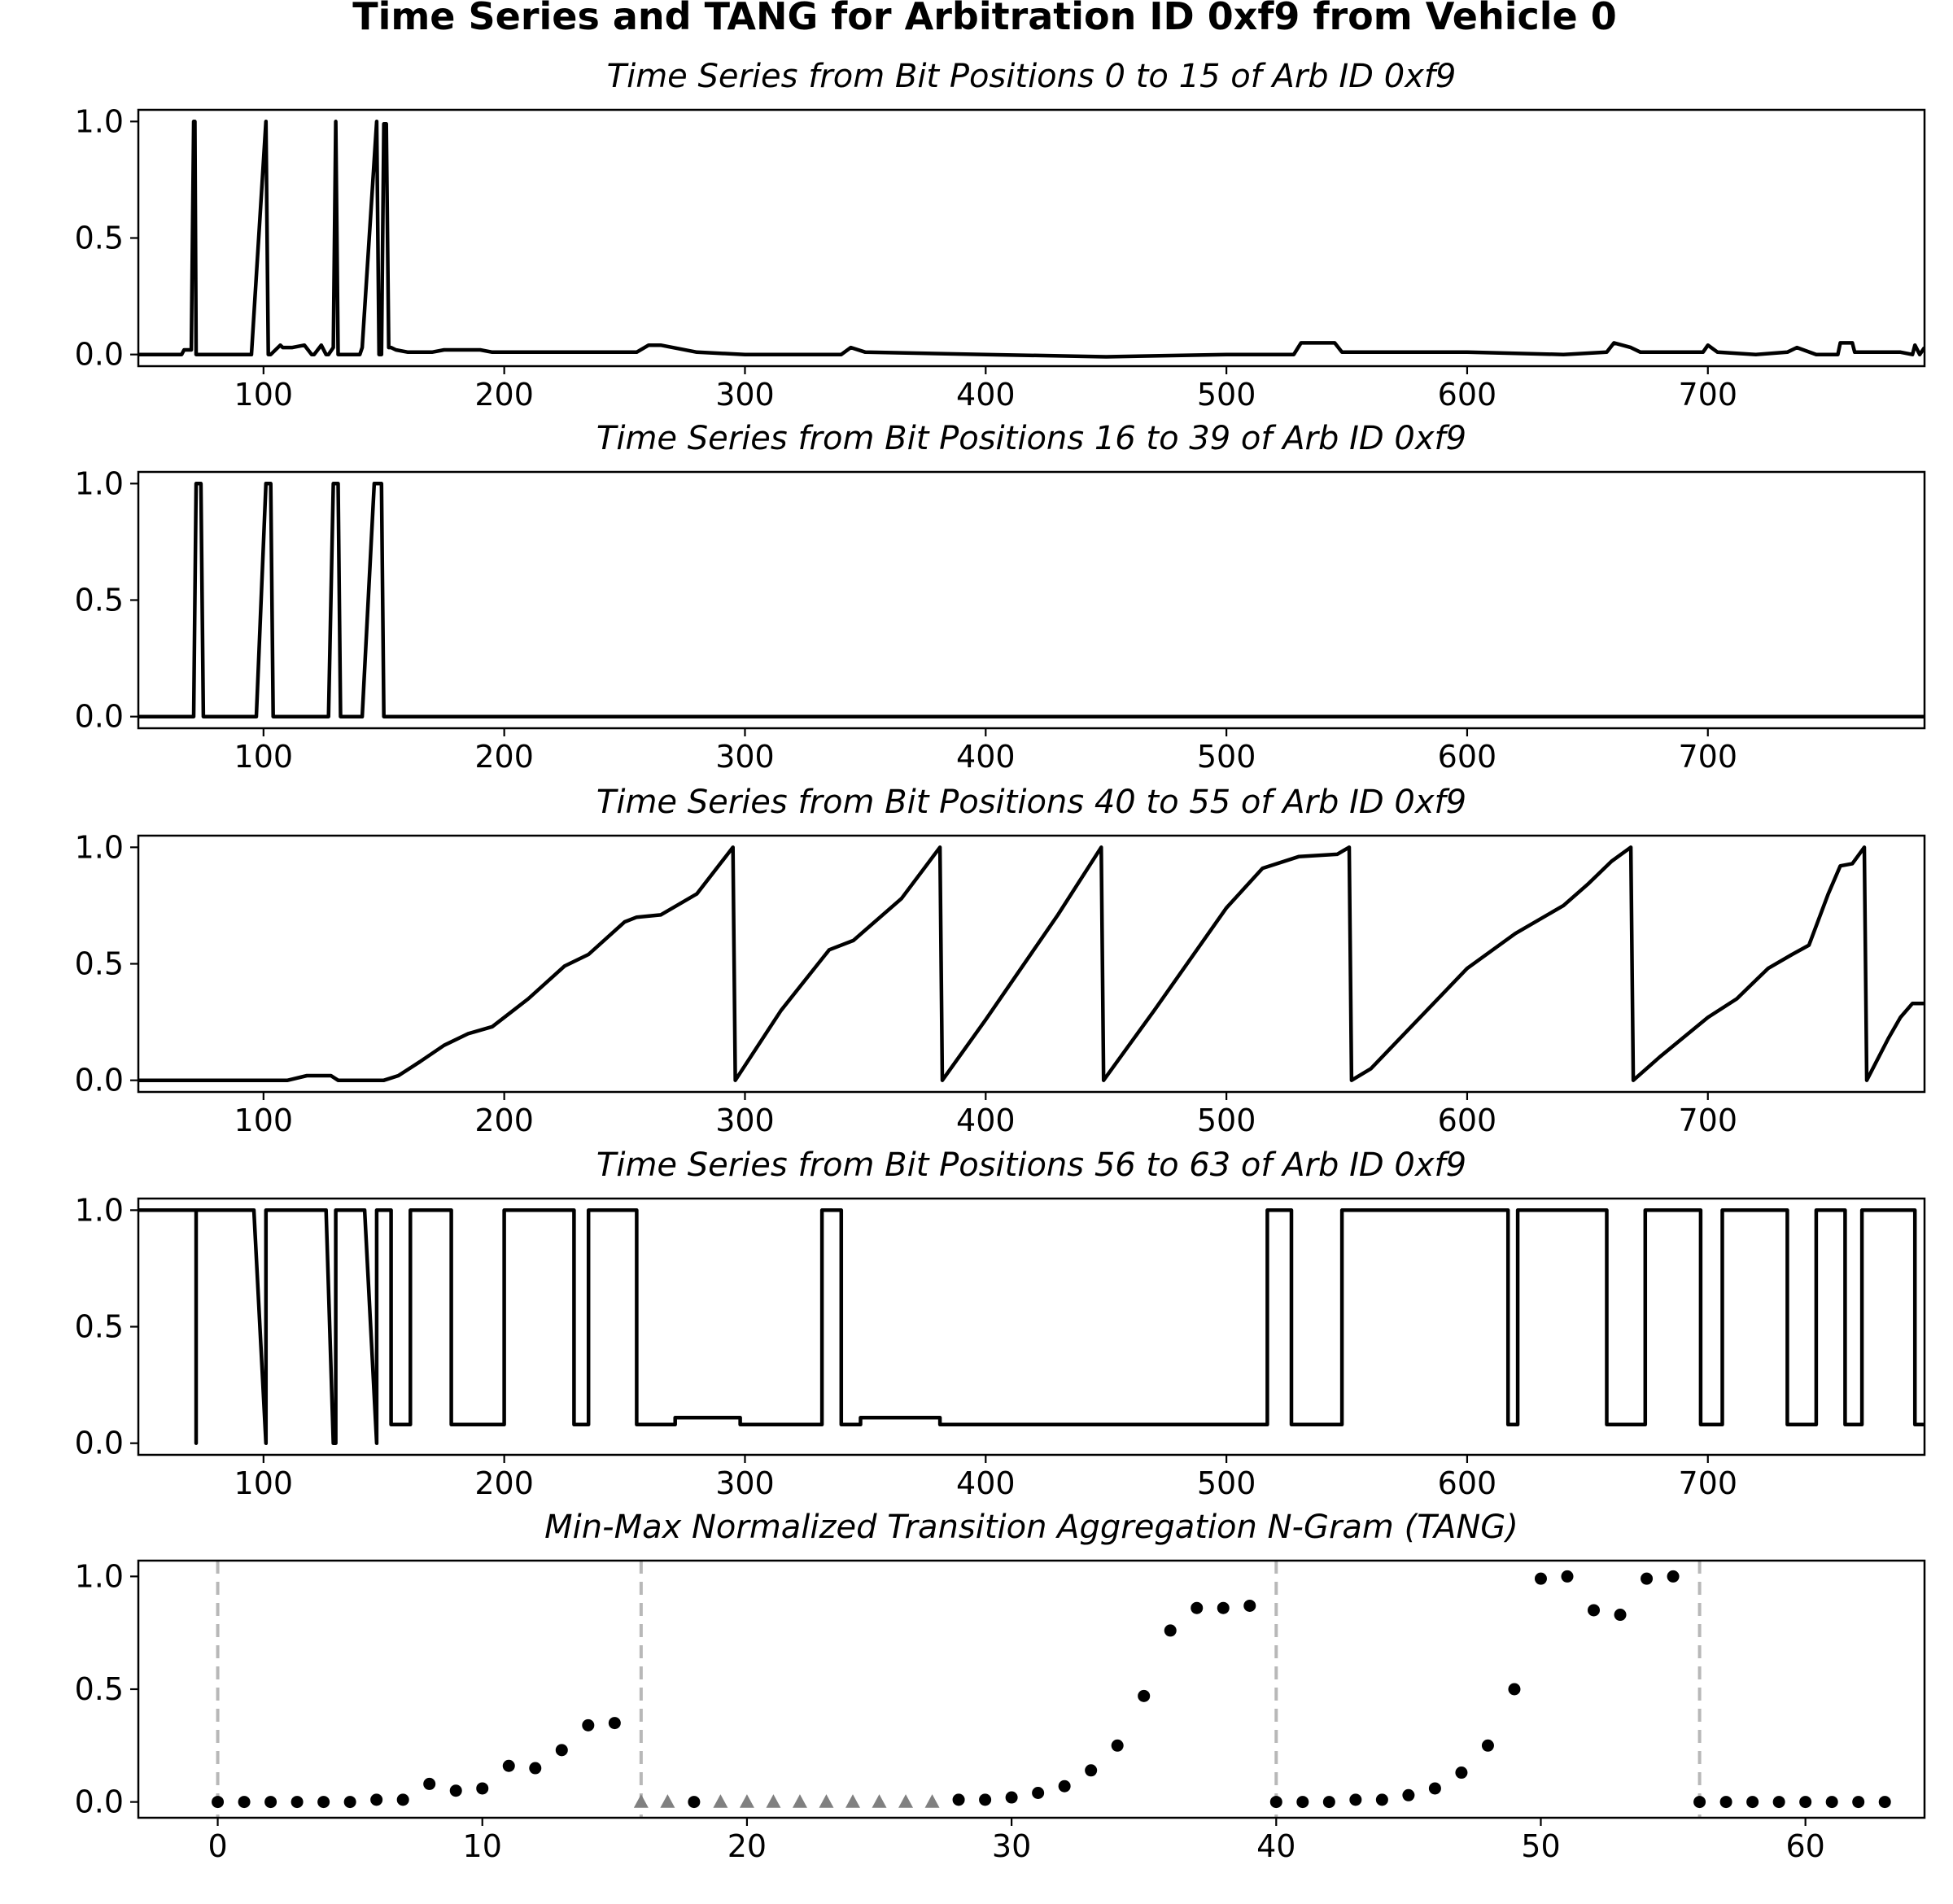 The height and width of the screenshot is (1904, 1953). Describe the element at coordinates (217, 1846) in the screenshot. I see `x-tick-label: 0` at that location.